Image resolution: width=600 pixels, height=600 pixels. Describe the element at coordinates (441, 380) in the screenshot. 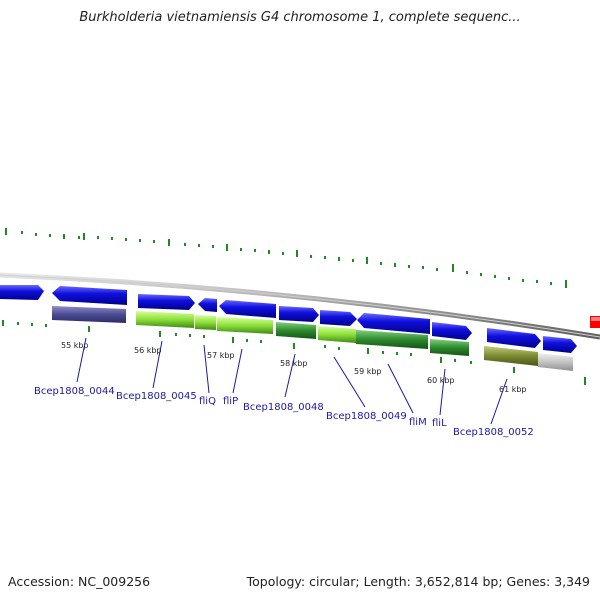

I see `tick-label: 60 kbp` at that location.